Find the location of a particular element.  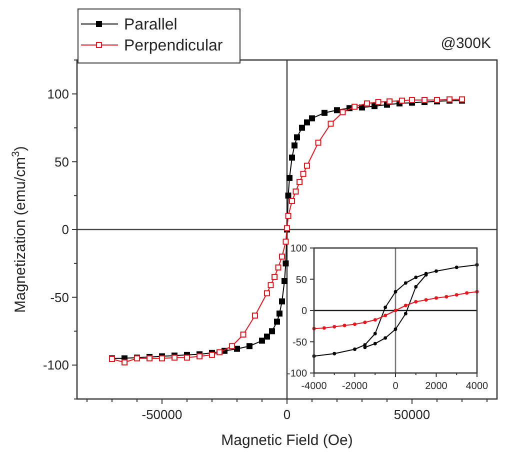

legend-label: Parallel is located at coordinates (151, 25).